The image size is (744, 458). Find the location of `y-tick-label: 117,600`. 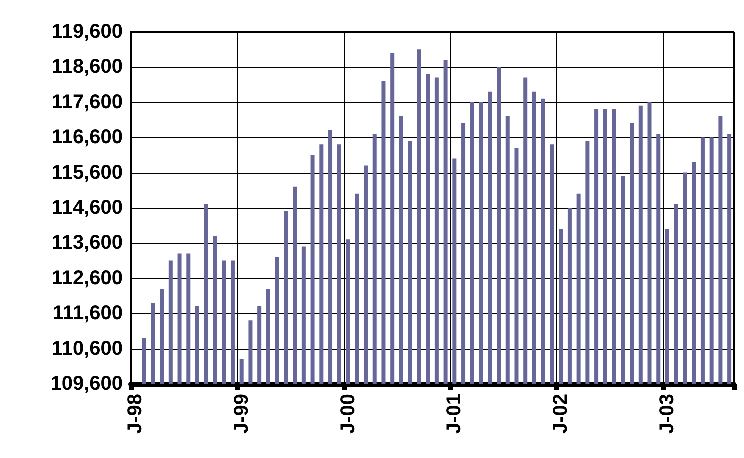

y-tick-label: 117,600 is located at coordinates (87, 102).